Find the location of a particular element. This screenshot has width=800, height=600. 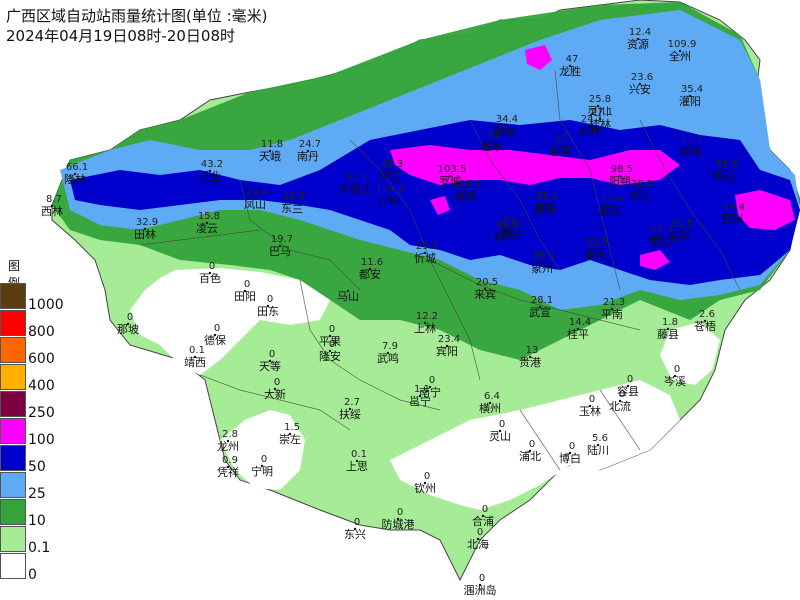

station-name: 融安 is located at coordinates (505, 131).